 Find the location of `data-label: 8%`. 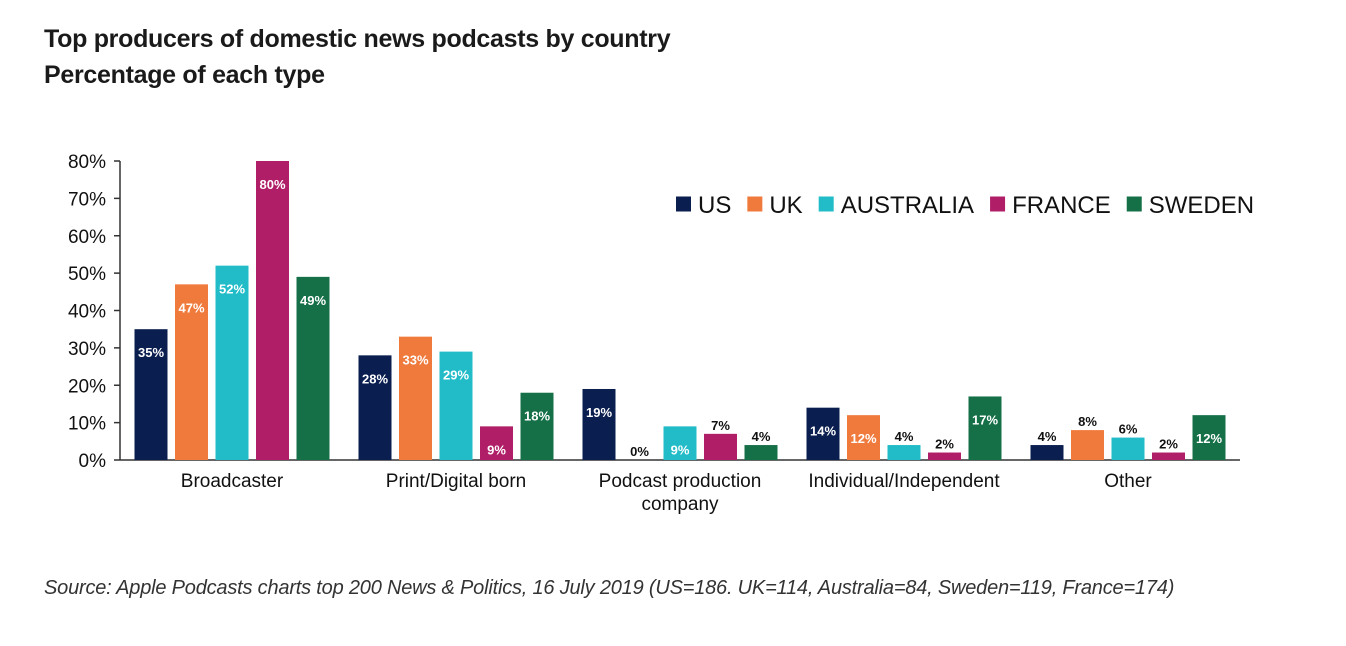

data-label: 8% is located at coordinates (1087, 421).